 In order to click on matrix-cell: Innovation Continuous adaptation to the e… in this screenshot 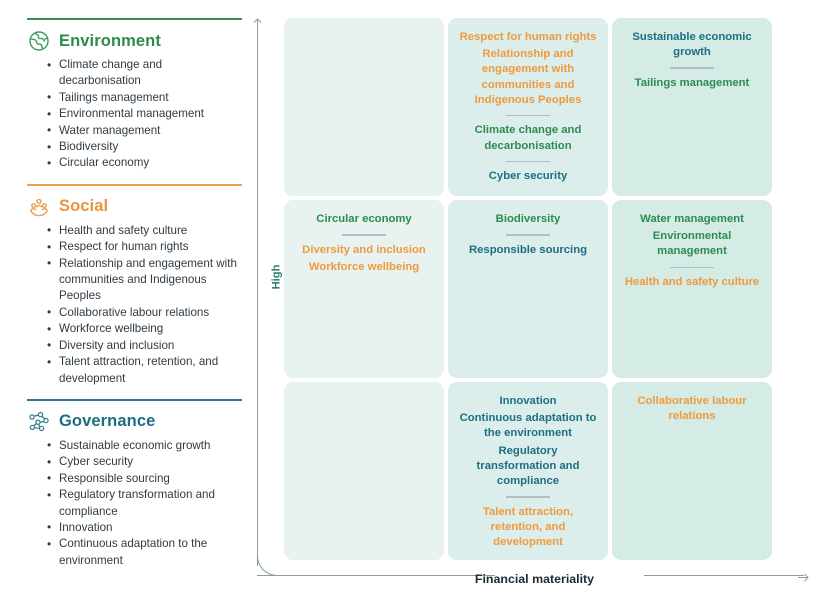, I will do `click(528, 471)`.